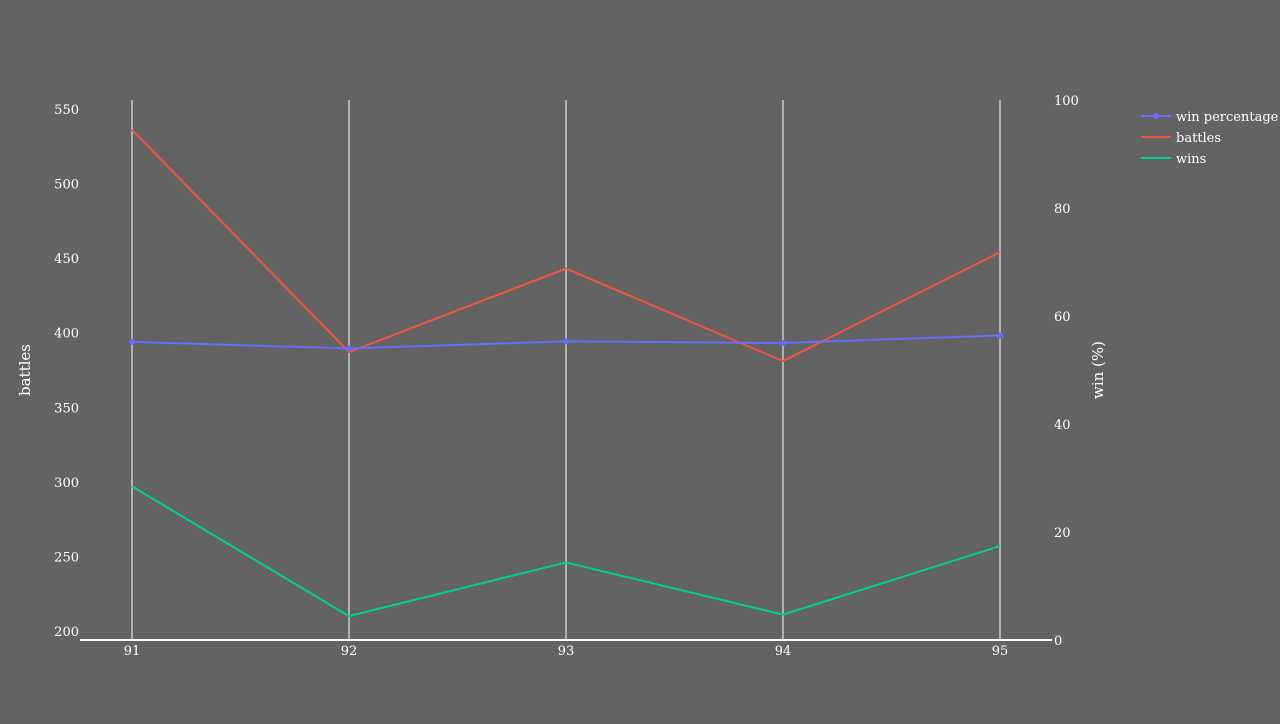 The height and width of the screenshot is (724, 1280). What do you see at coordinates (1173, 159) in the screenshot?
I see `legend-item-wins: wins` at bounding box center [1173, 159].